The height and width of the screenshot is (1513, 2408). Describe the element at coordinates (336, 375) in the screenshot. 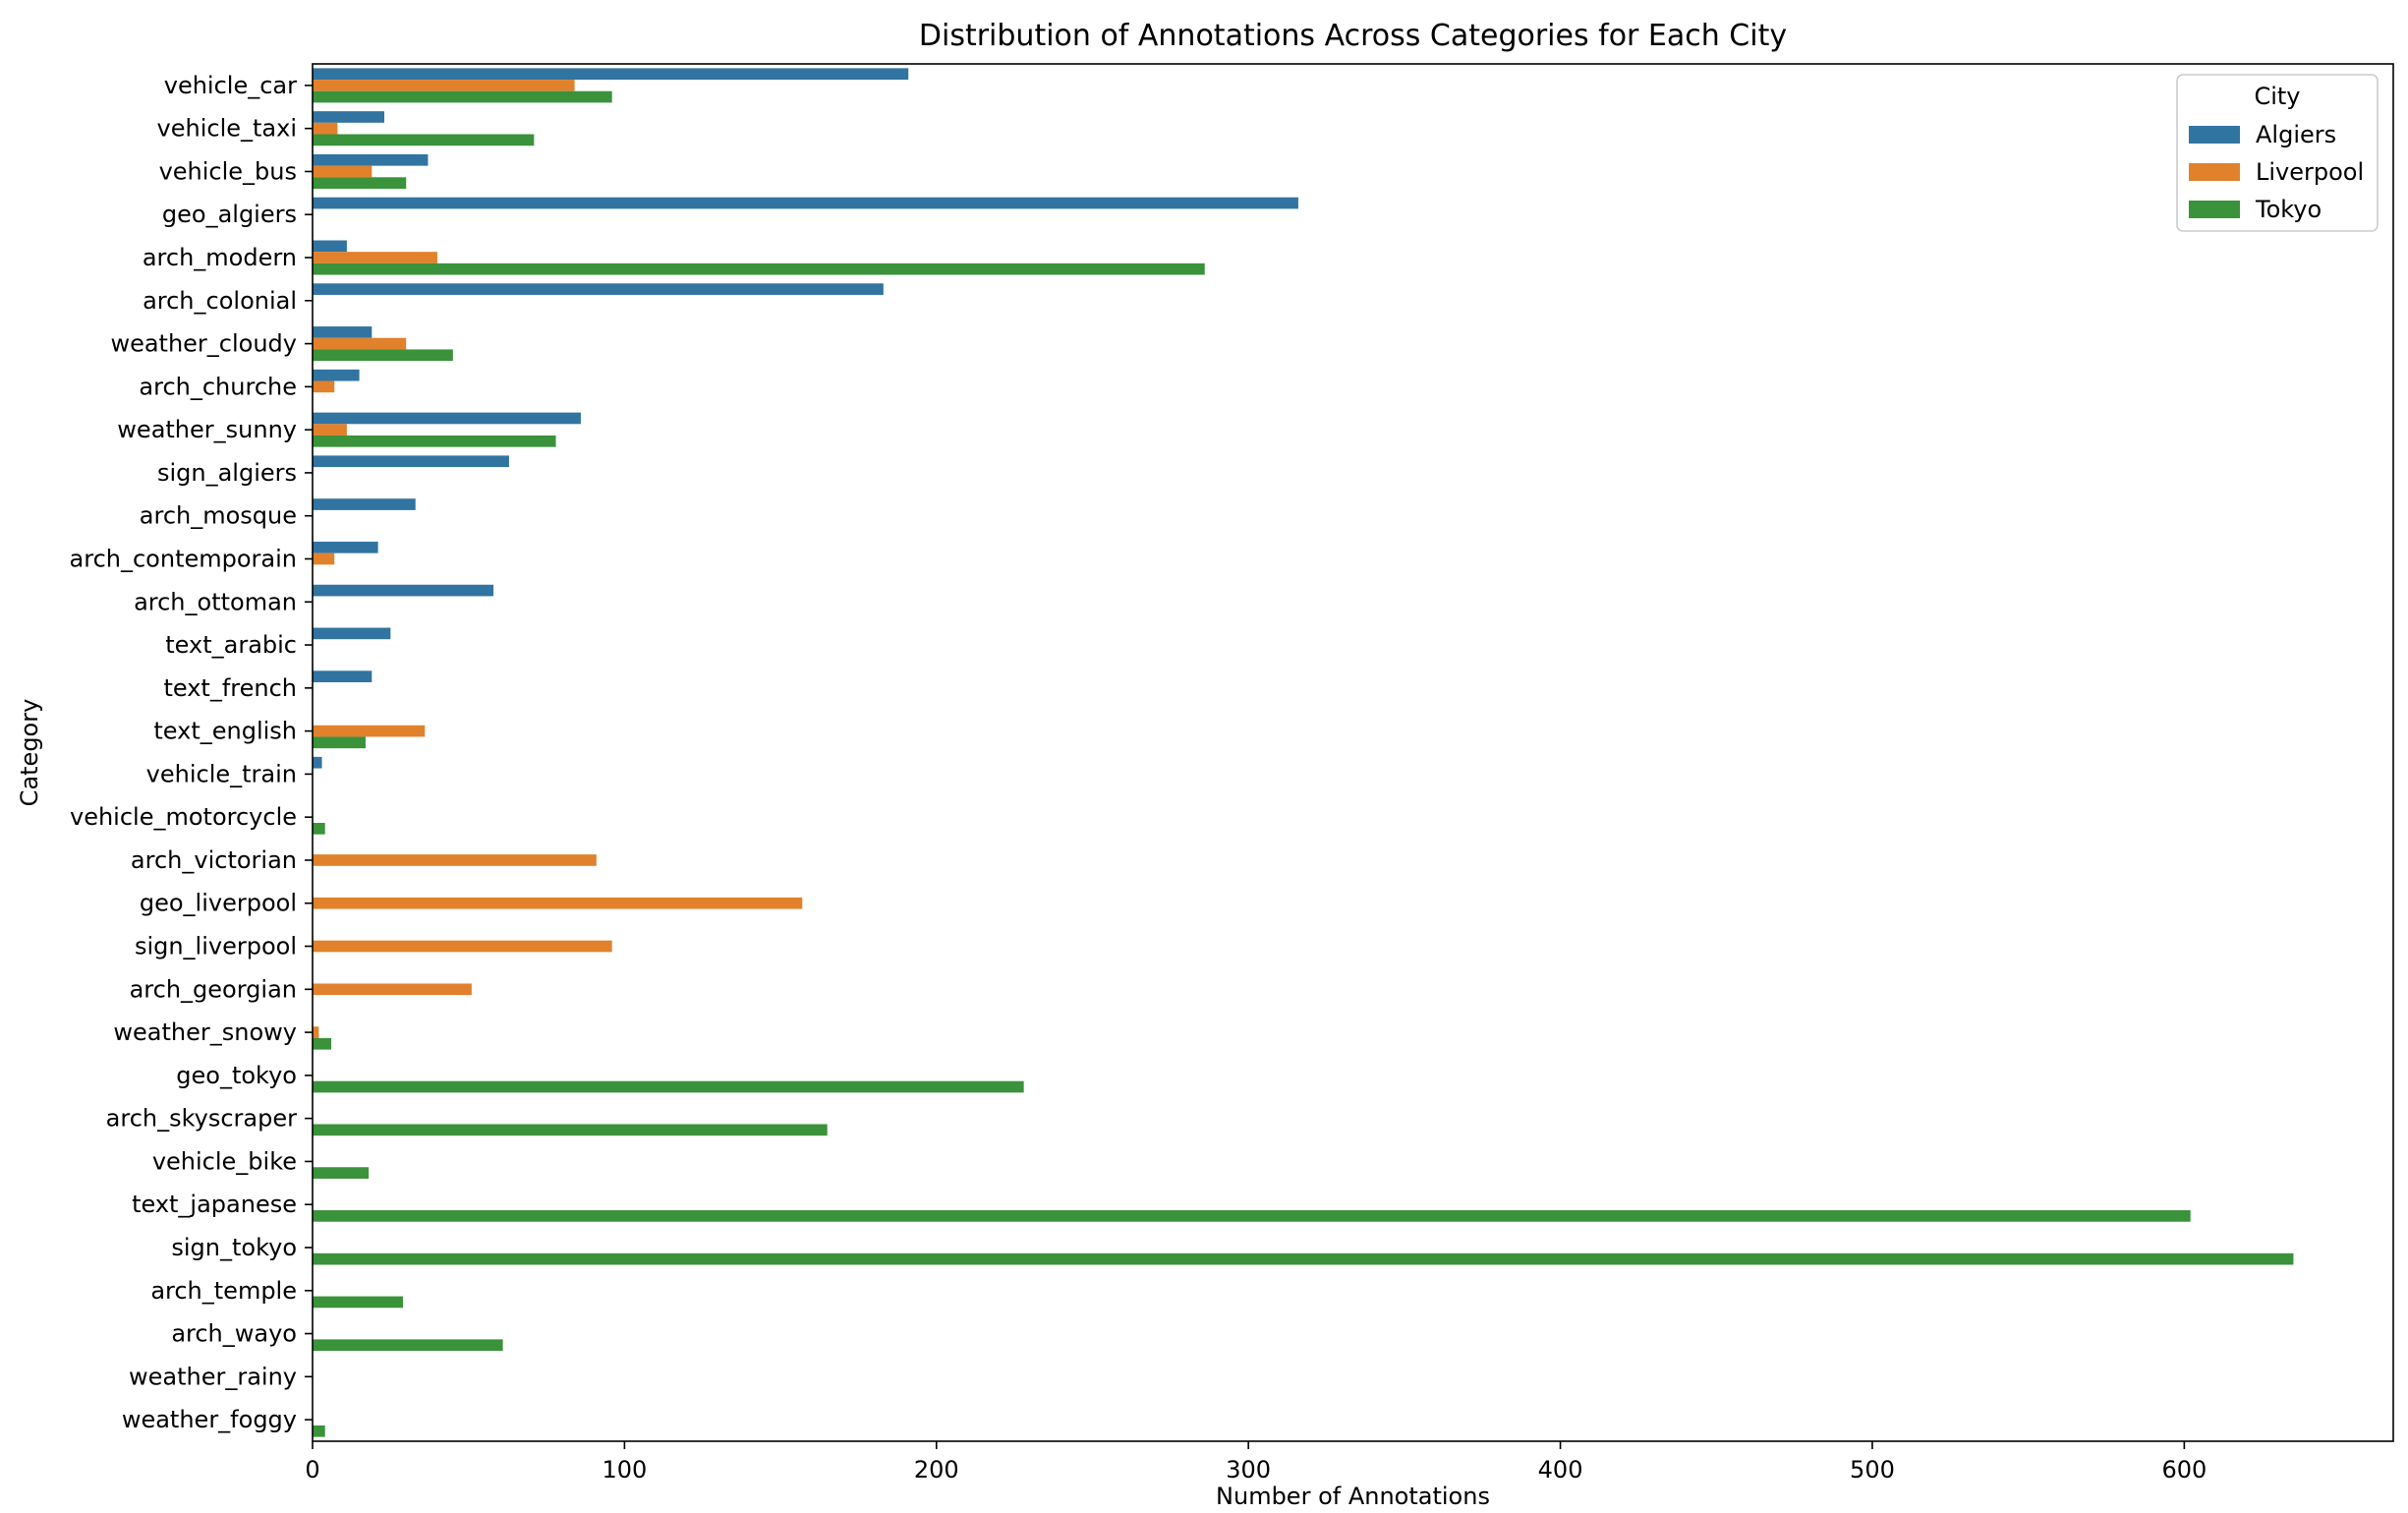

I see `bar-arch_churche-algiers` at that location.